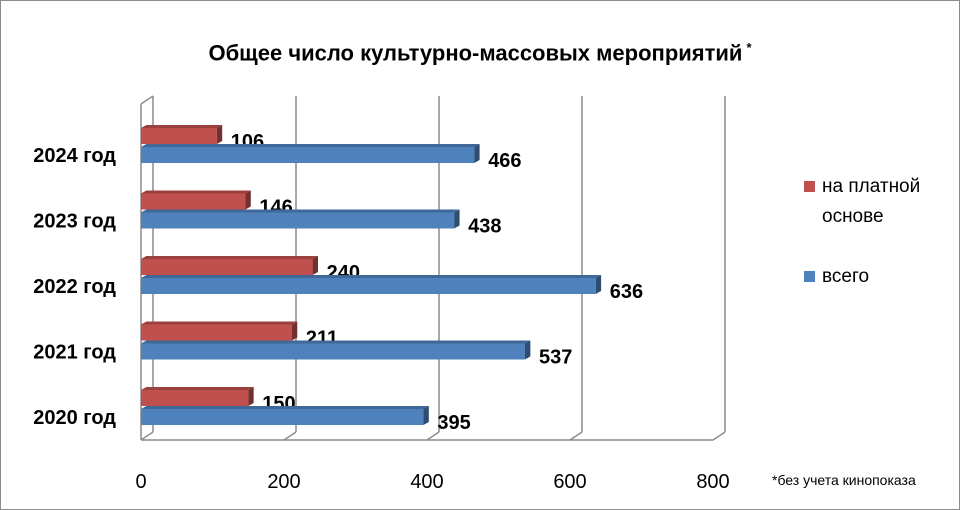  I want to click on data-label: 438, so click(484, 227).